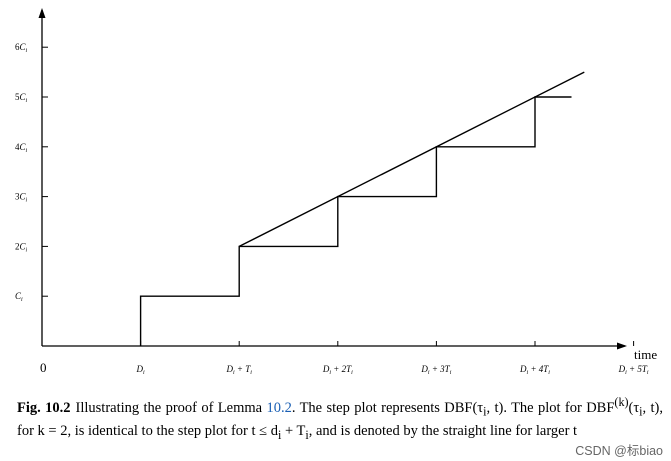 The image size is (671, 461). I want to click on x-tick-label: Di + 2Ti, so click(337, 370).